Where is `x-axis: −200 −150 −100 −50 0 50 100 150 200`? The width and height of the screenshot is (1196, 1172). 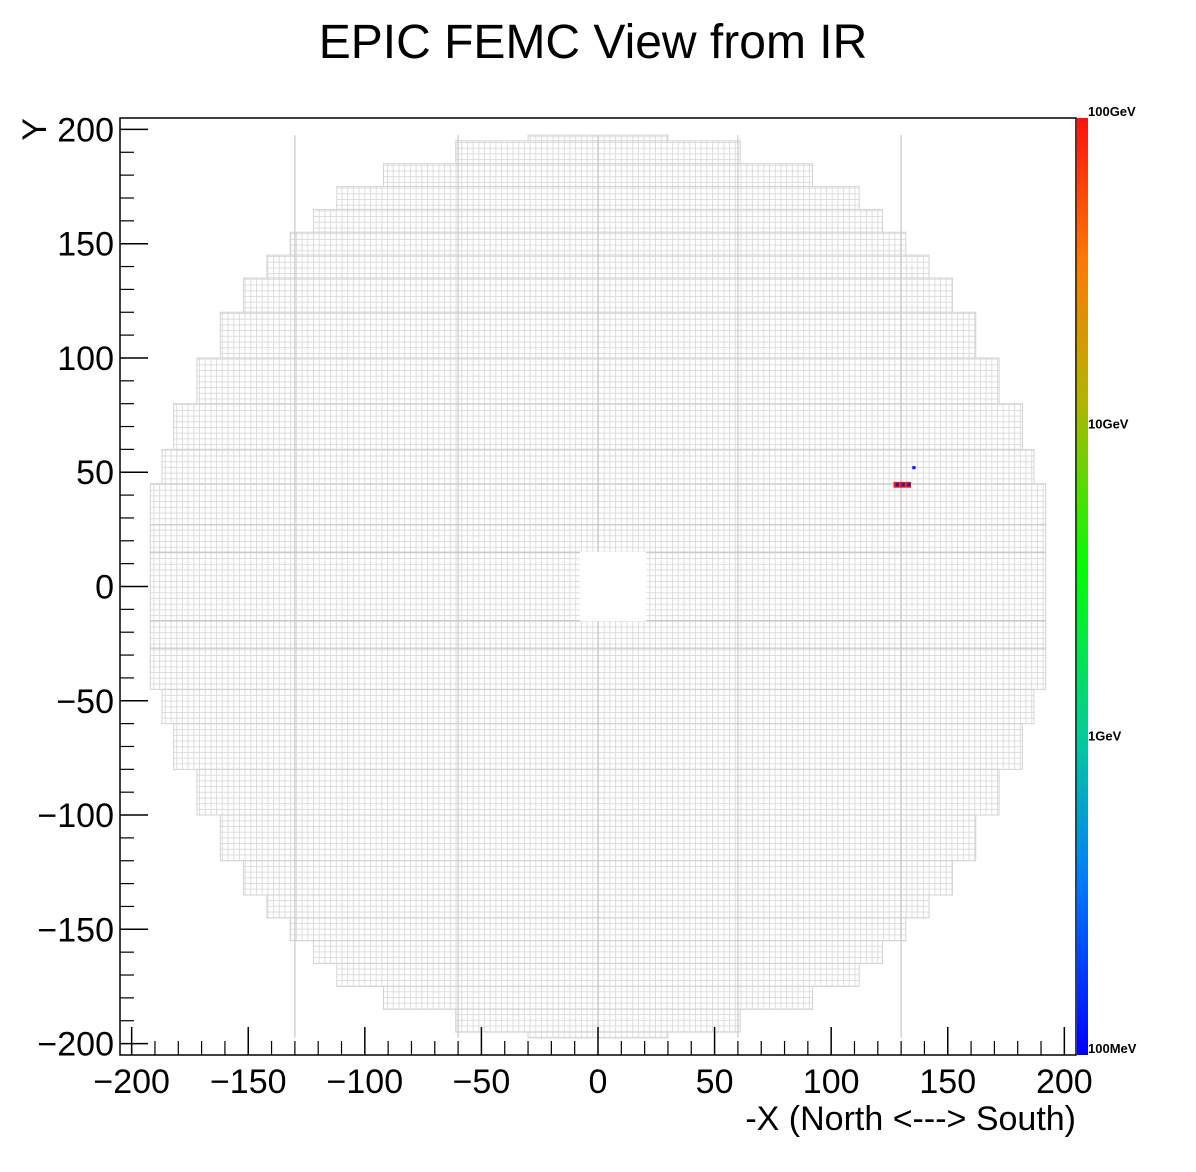 x-axis: −200 −150 −100 −50 0 50 100 150 200 is located at coordinates (593, 1064).